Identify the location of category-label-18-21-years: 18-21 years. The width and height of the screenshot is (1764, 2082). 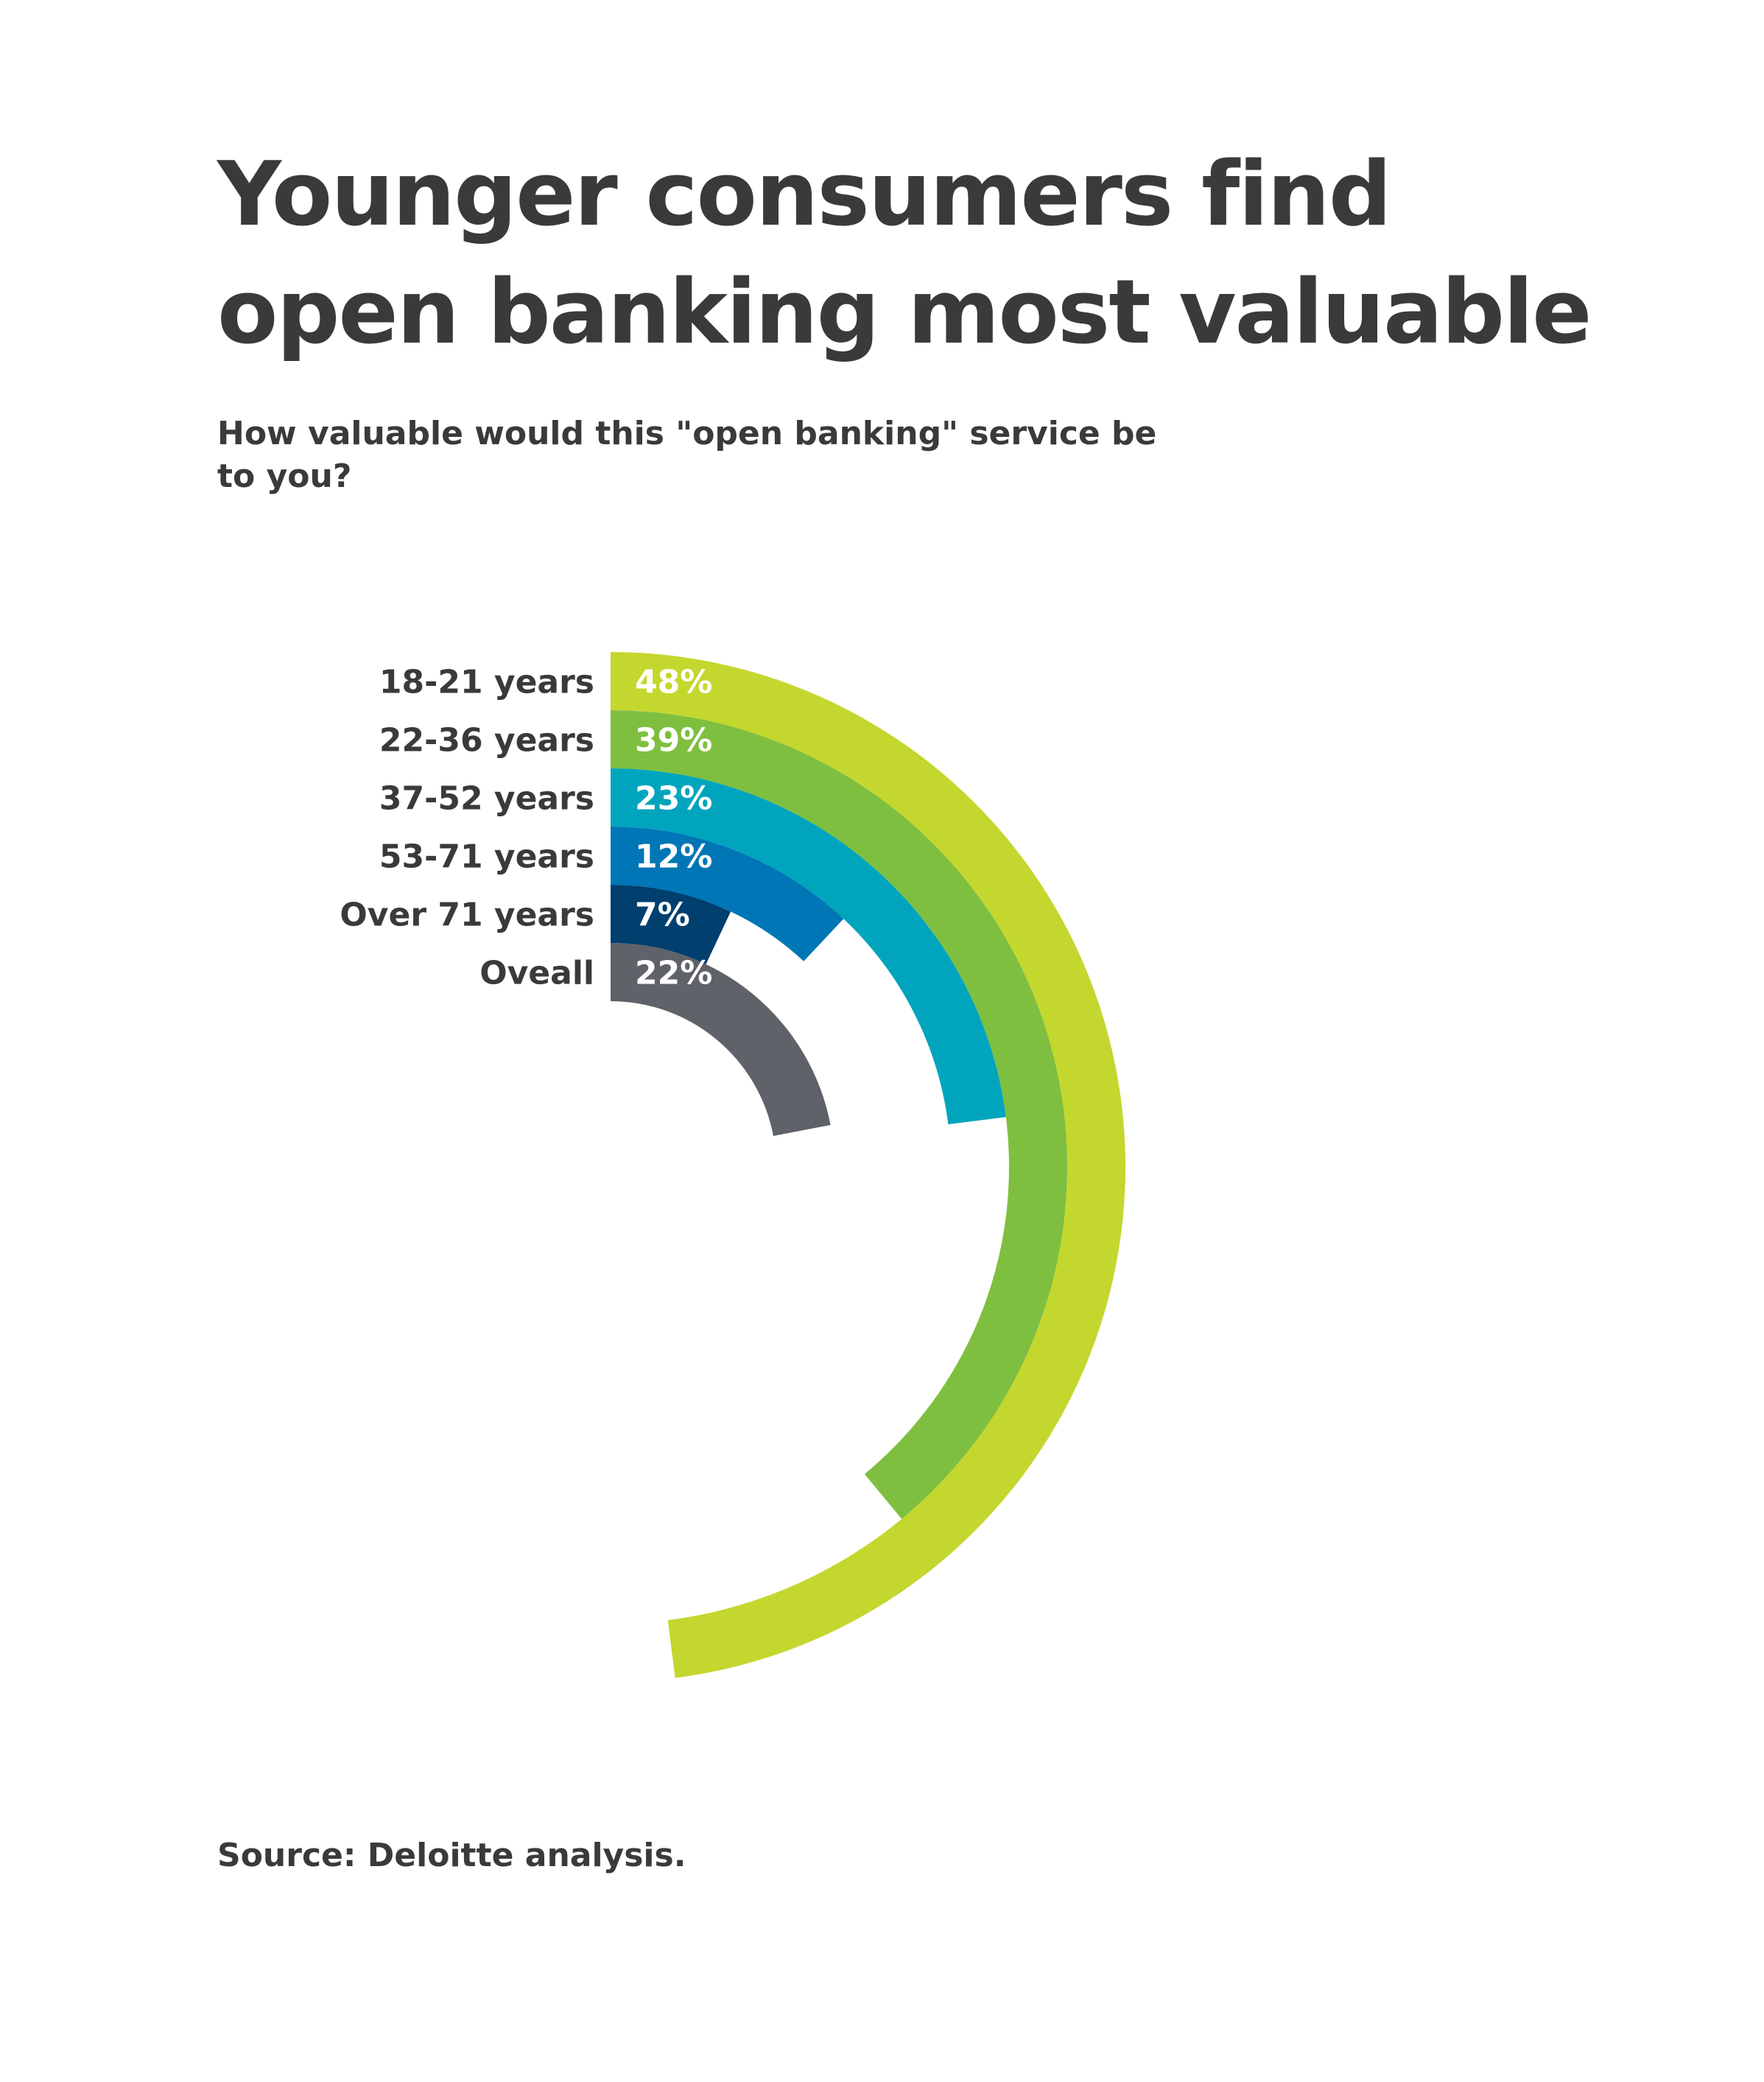
(486, 682).